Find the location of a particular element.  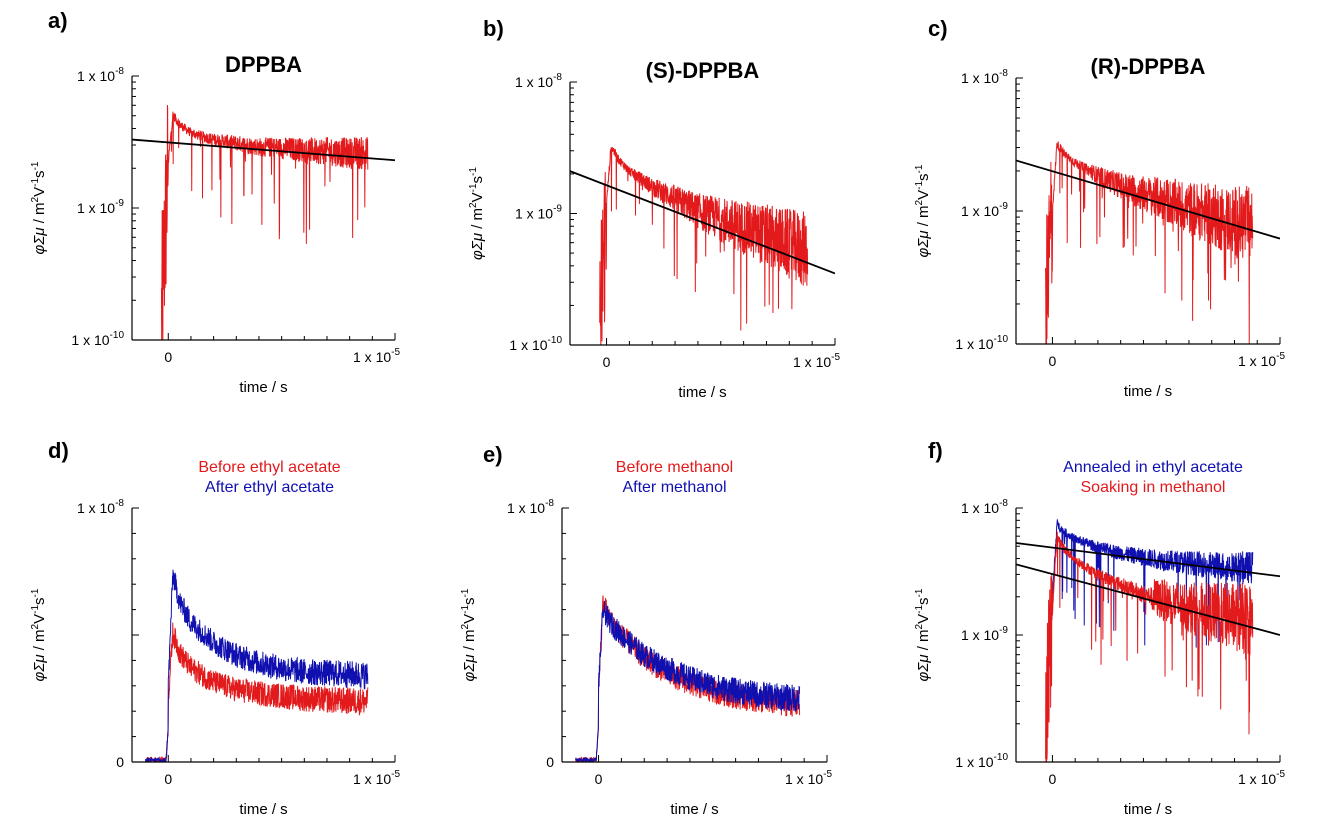

legend-entry: After ethyl acetate is located at coordinates (269, 487).